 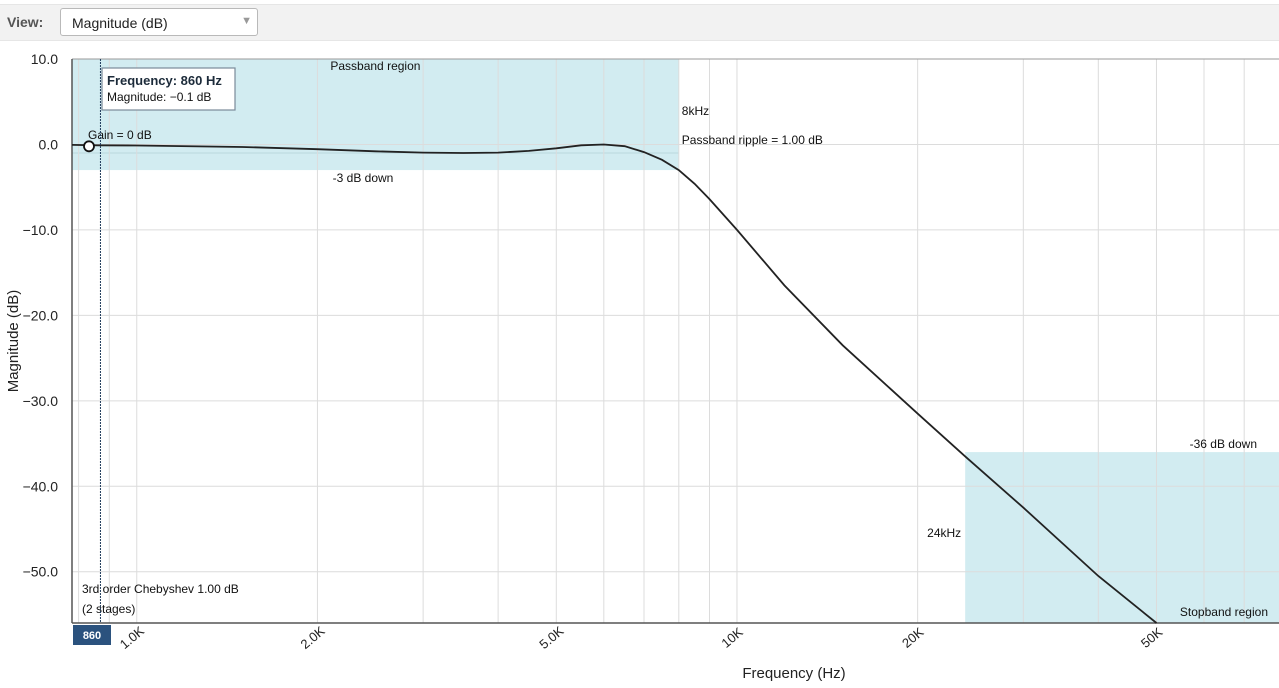 What do you see at coordinates (639, 22) in the screenshot?
I see `view-toolbar: View: Magnitude (dB) ▼` at bounding box center [639, 22].